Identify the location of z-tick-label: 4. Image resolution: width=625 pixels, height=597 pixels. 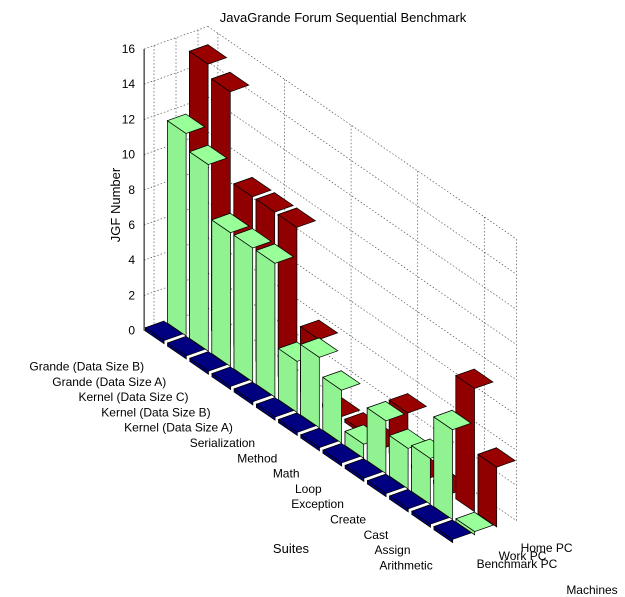
(131, 260).